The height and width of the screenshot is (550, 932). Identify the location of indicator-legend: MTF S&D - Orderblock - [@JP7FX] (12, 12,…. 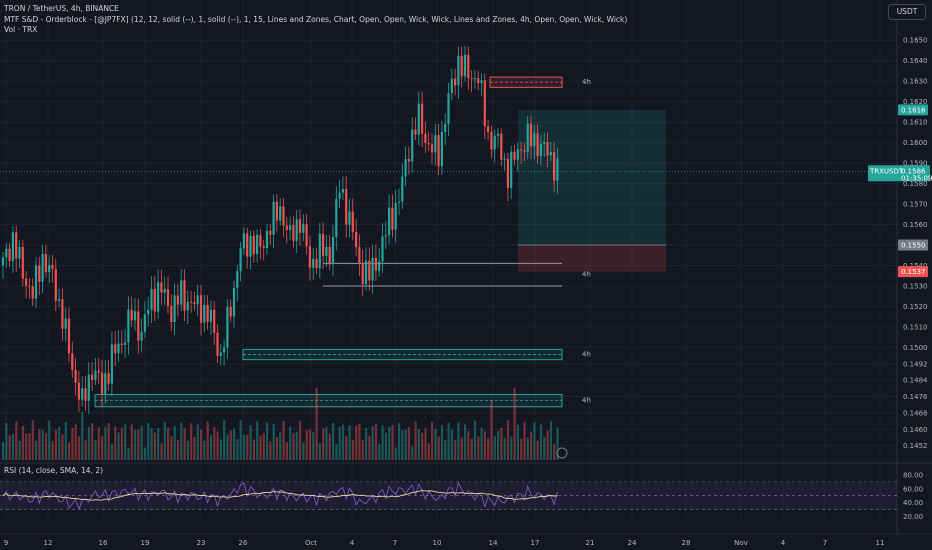
(316, 19).